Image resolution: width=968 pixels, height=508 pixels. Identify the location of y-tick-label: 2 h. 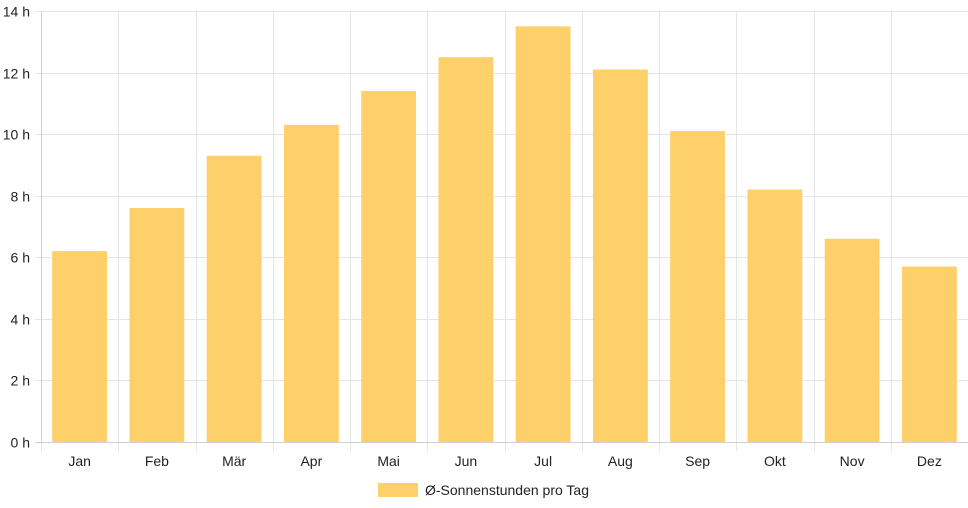
(20, 381).